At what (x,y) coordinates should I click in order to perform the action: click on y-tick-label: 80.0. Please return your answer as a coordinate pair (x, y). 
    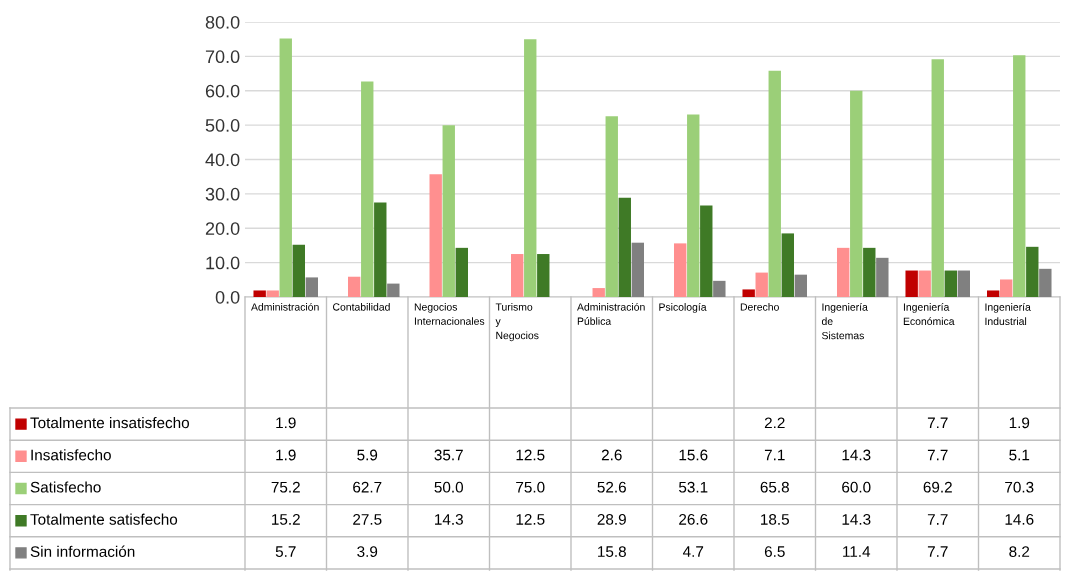
    Looking at the image, I should click on (222, 22).